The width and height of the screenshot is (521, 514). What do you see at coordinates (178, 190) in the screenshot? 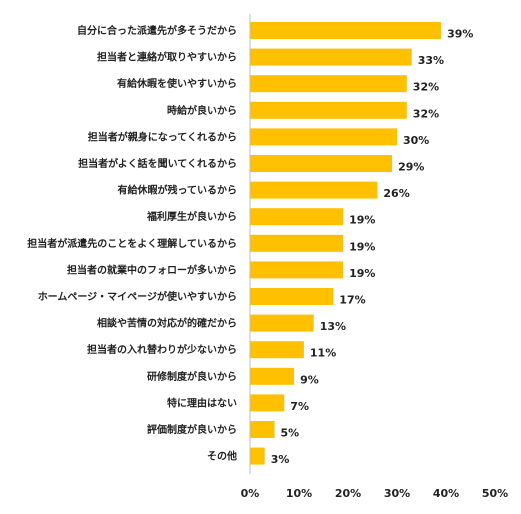
I see `category-label: 有給休暇が残っているから` at bounding box center [178, 190].